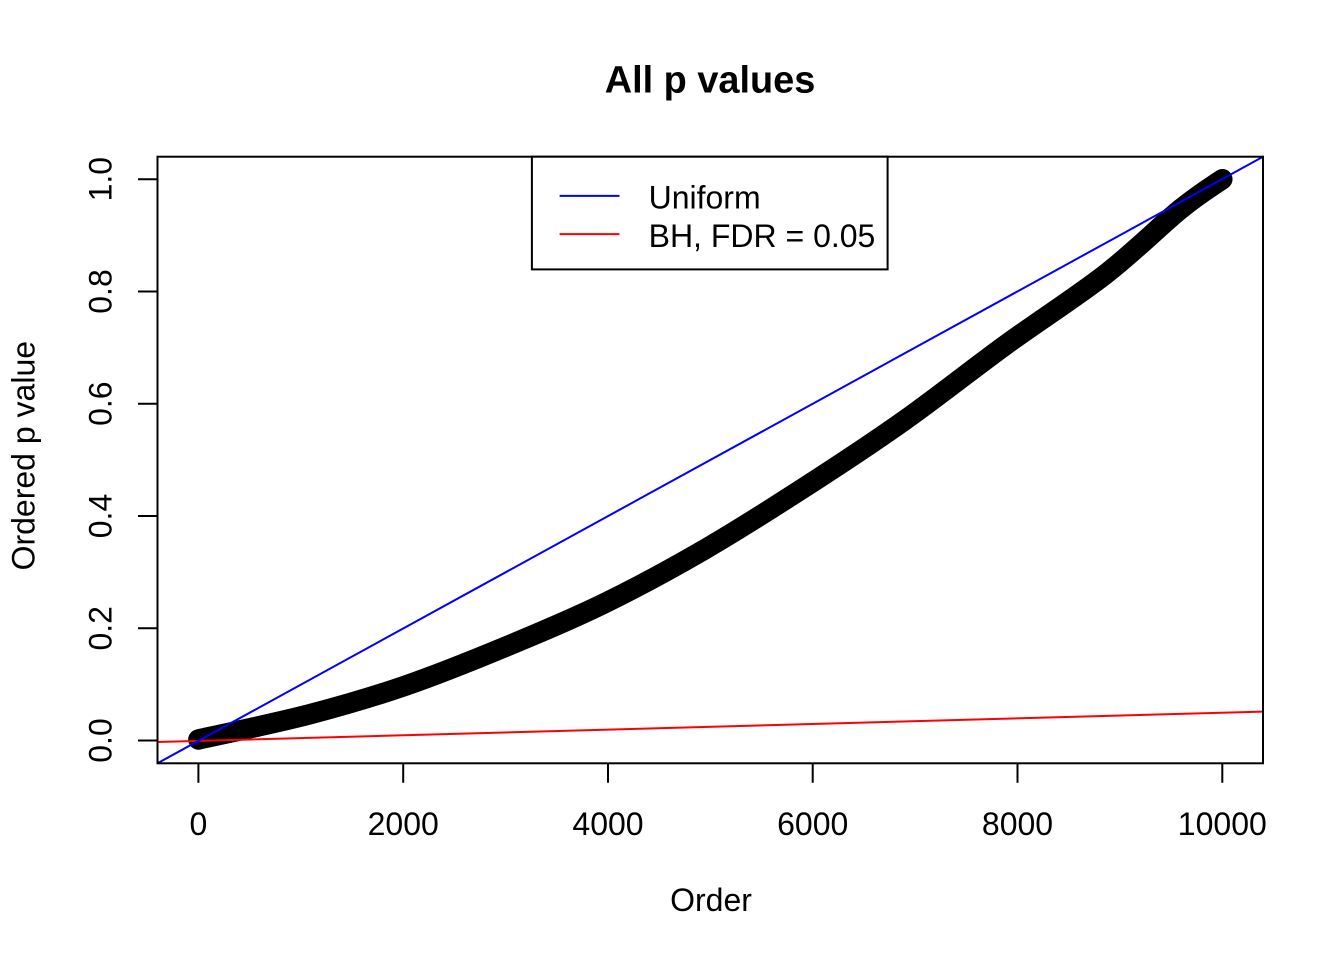  I want to click on svg-text: 0.0, so click(100, 740).